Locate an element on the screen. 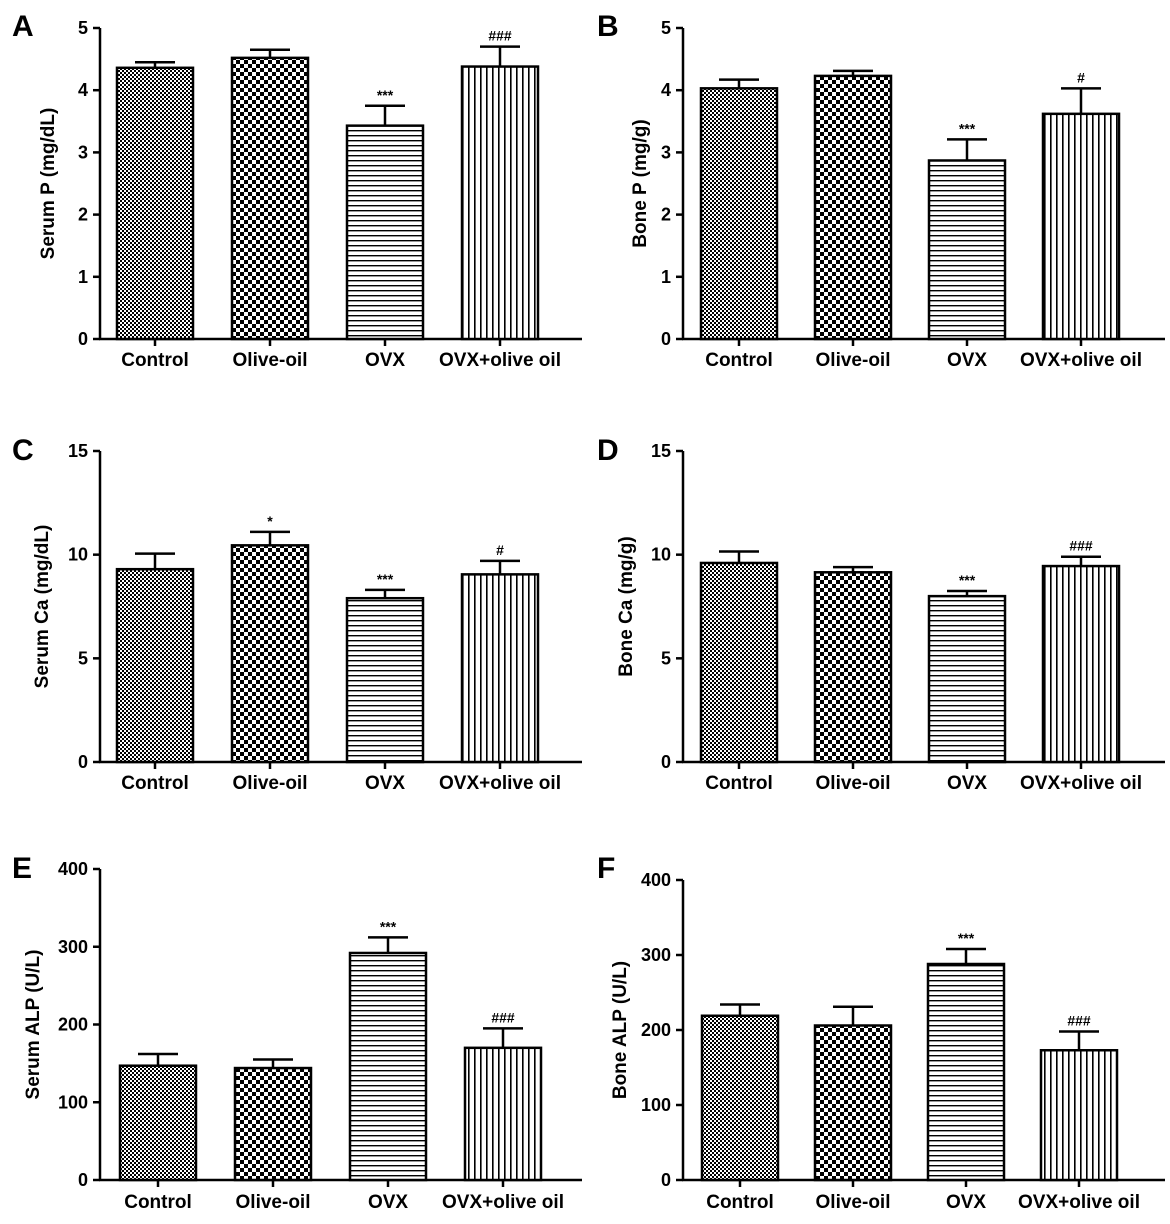 The width and height of the screenshot is (1170, 1224). y-tick-label: 300 is located at coordinates (73, 947).